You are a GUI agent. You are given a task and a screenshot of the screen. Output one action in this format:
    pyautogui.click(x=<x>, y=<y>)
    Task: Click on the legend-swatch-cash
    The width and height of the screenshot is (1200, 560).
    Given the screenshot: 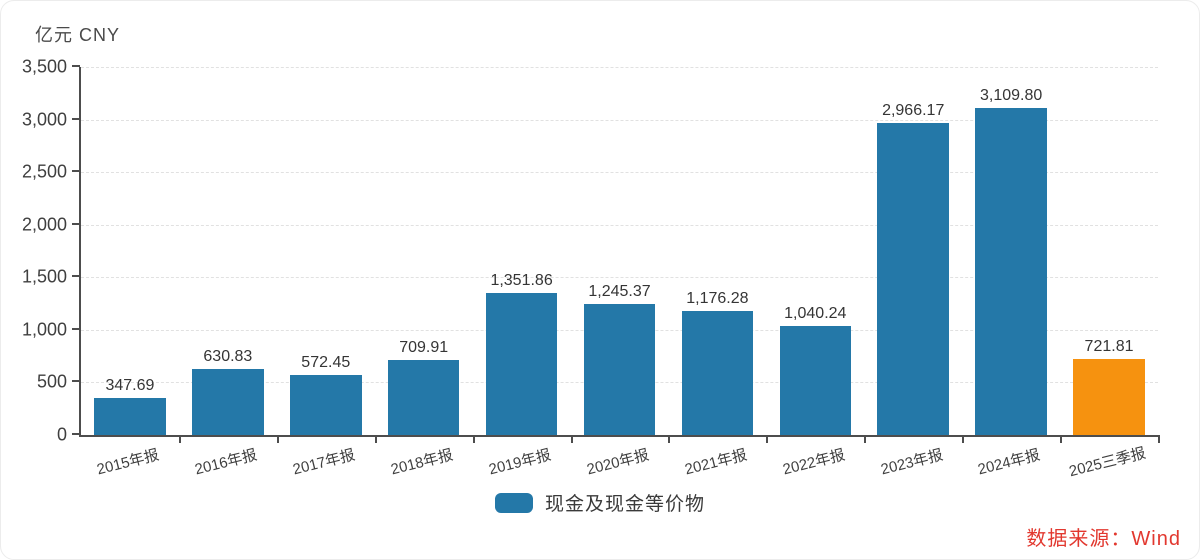 What is the action you would take?
    pyautogui.click(x=513, y=502)
    